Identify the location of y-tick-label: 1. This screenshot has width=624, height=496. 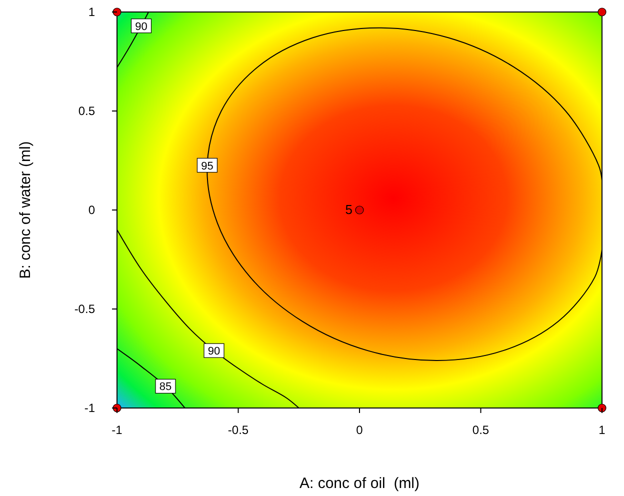
(92, 12).